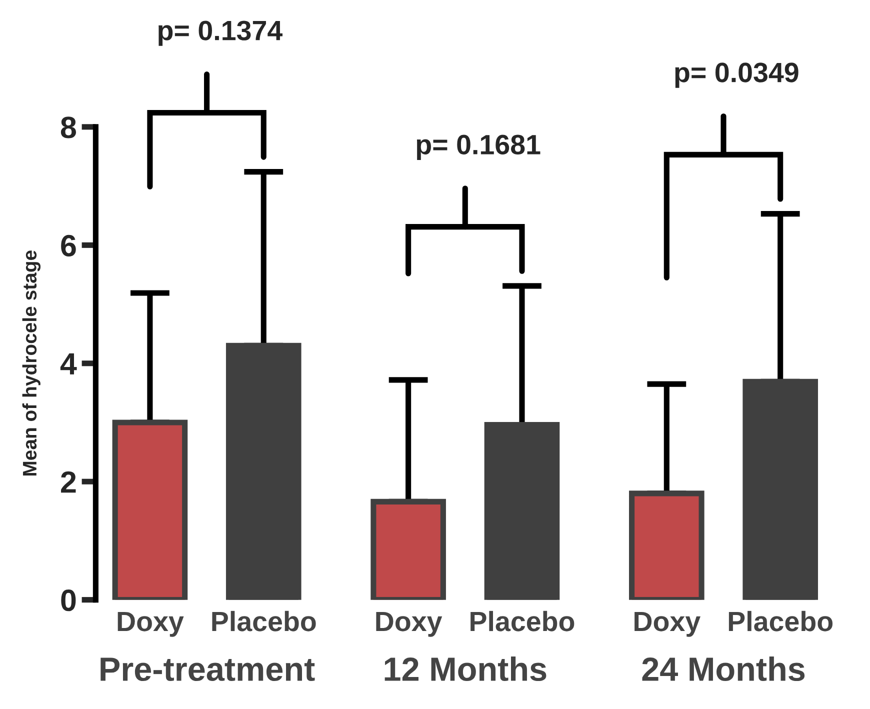  I want to click on y-tick-label: 8, so click(68, 127).